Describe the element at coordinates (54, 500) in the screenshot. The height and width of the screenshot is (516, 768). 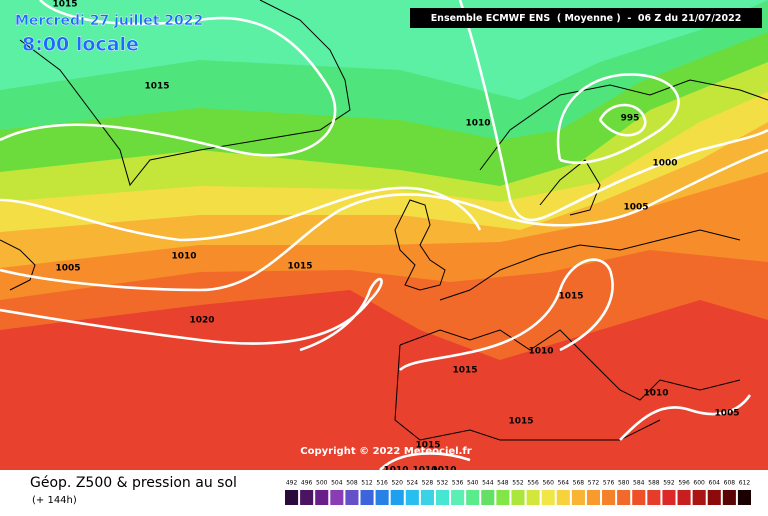
I see `legend-subtitle: (+ 144h)` at that location.